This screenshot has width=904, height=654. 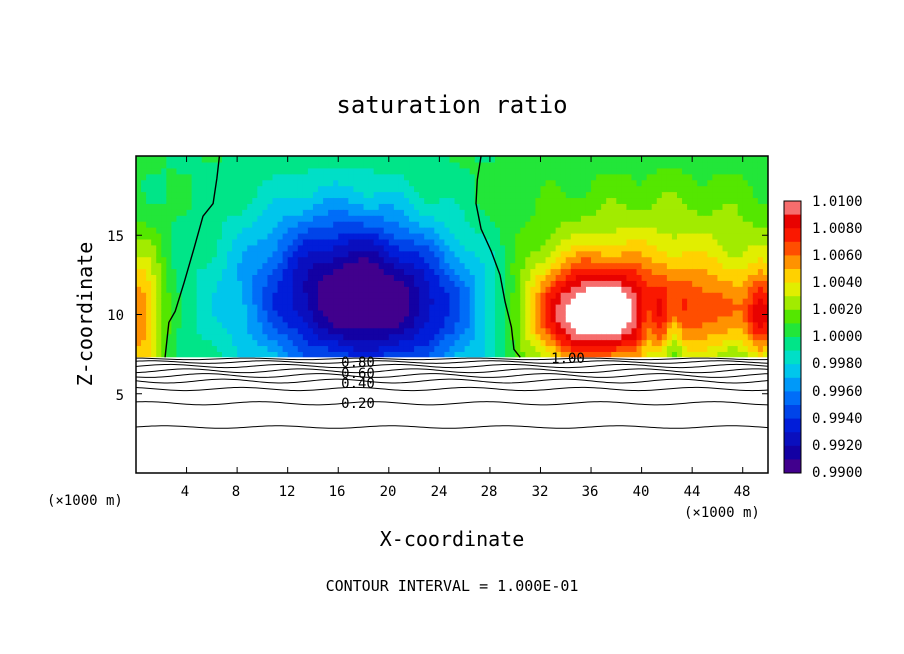 I want to click on contour-0.60, so click(x=452, y=371).